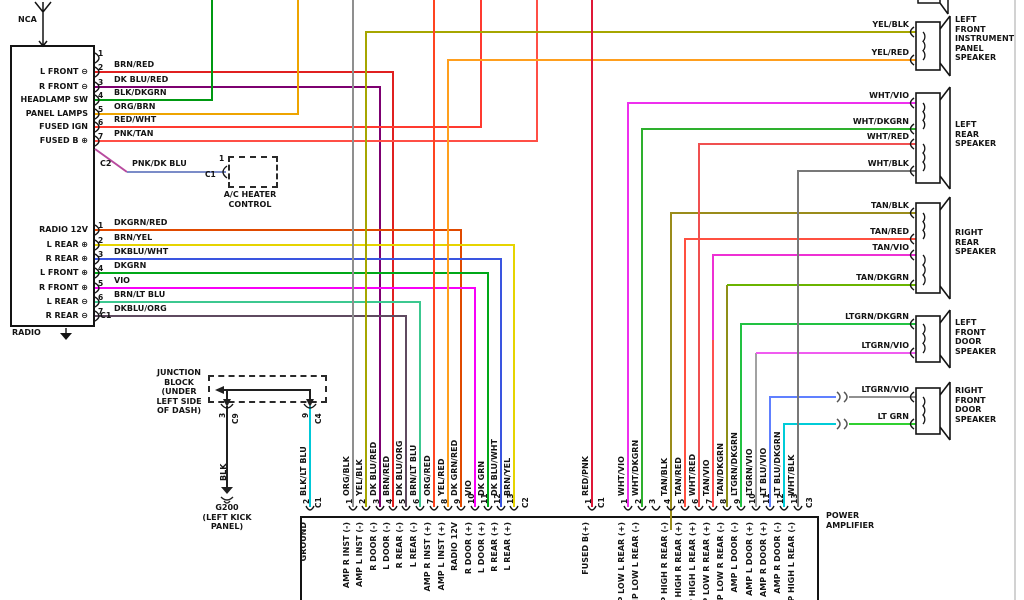 Image resolution: width=1024 pixels, height=600 pixels. I want to click on wire-label: DKBLU/ORG, so click(140, 308).